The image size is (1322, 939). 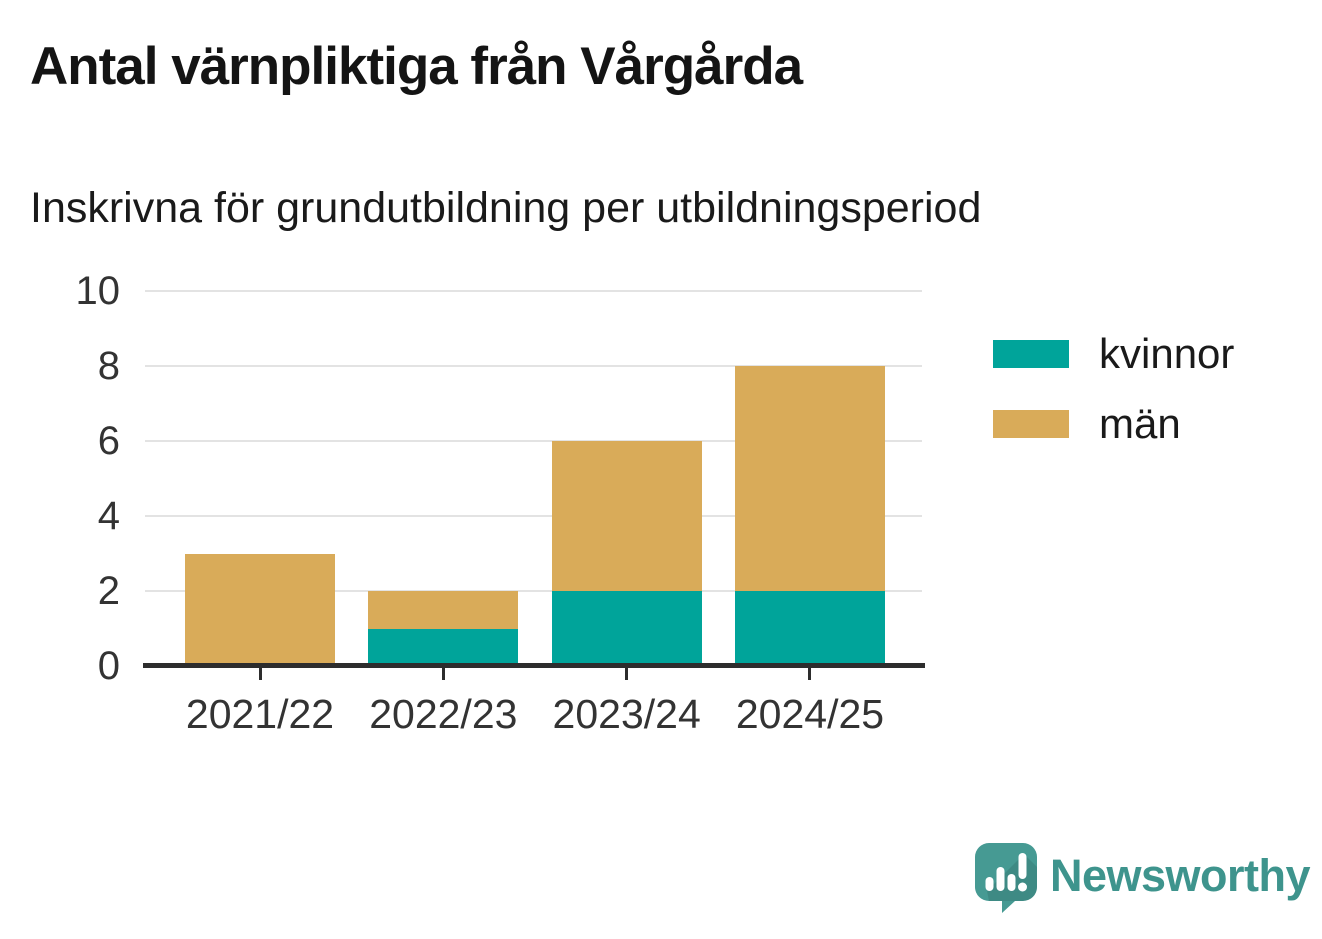 I want to click on x-axis-tick-label: 2022/23, so click(x=443, y=714).